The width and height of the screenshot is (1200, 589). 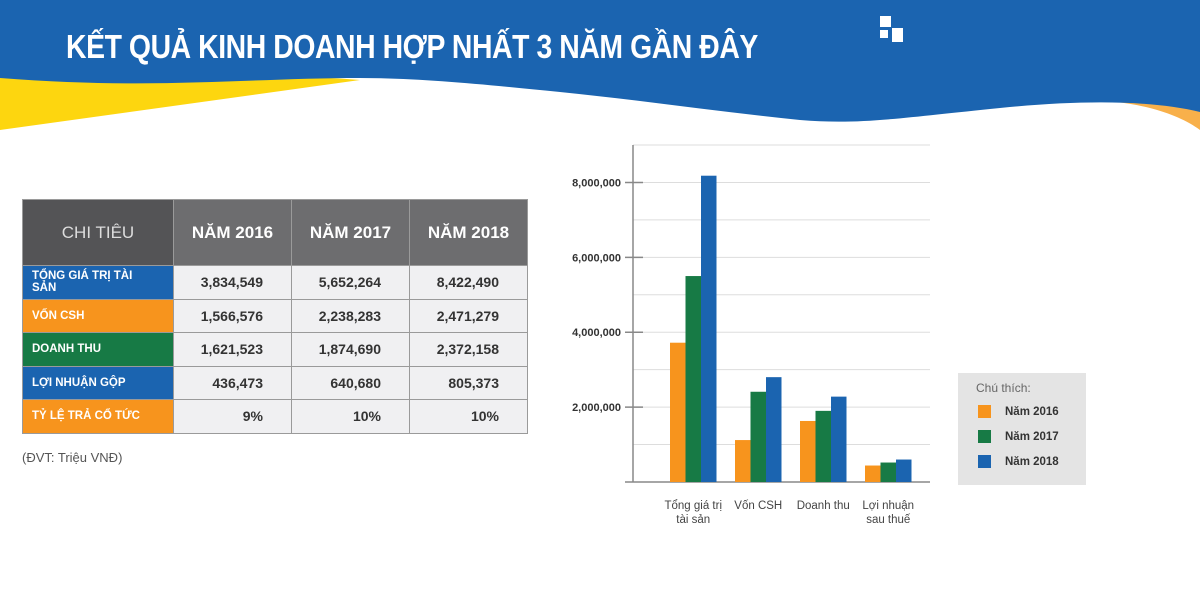 What do you see at coordinates (468, 315) in the screenshot?
I see `cell-value: 2,471,279` at bounding box center [468, 315].